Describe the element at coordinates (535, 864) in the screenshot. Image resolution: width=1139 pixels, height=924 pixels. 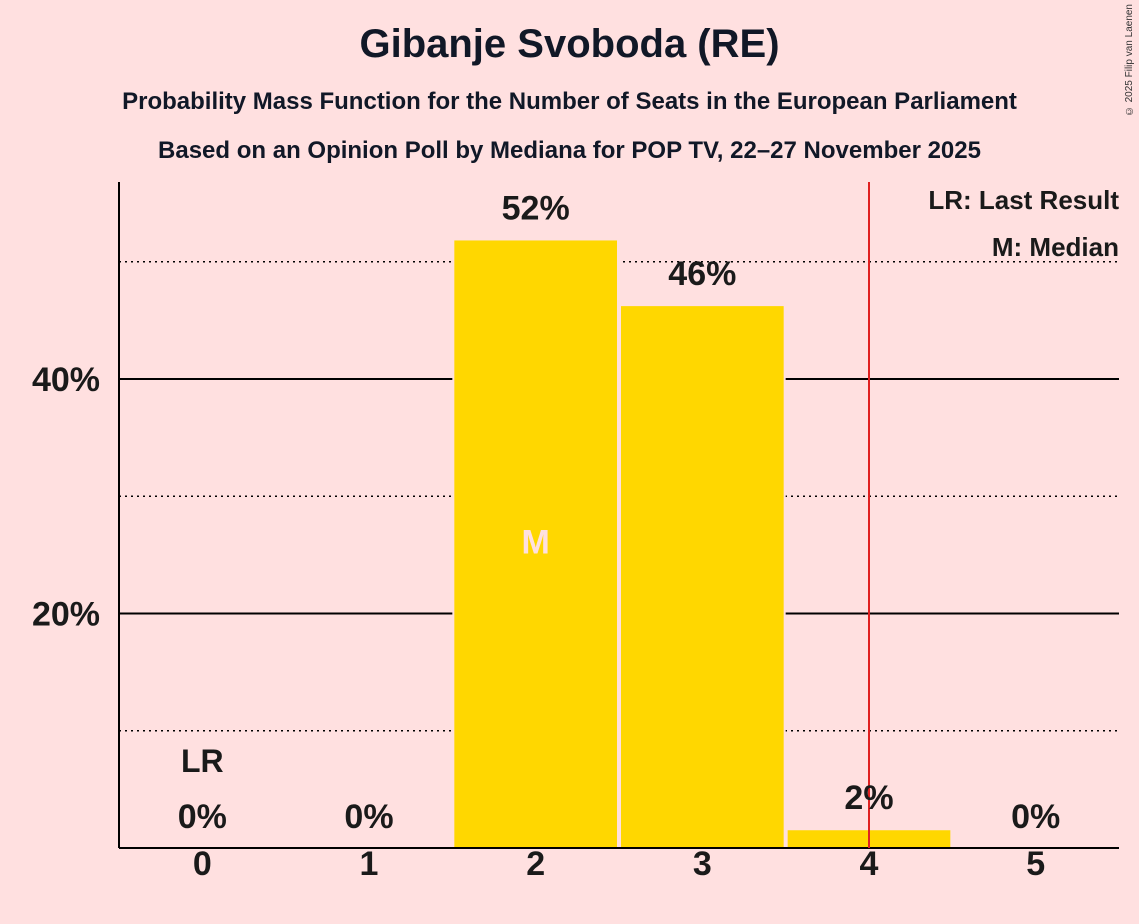
I see `x-tick-label-2: 2` at that location.